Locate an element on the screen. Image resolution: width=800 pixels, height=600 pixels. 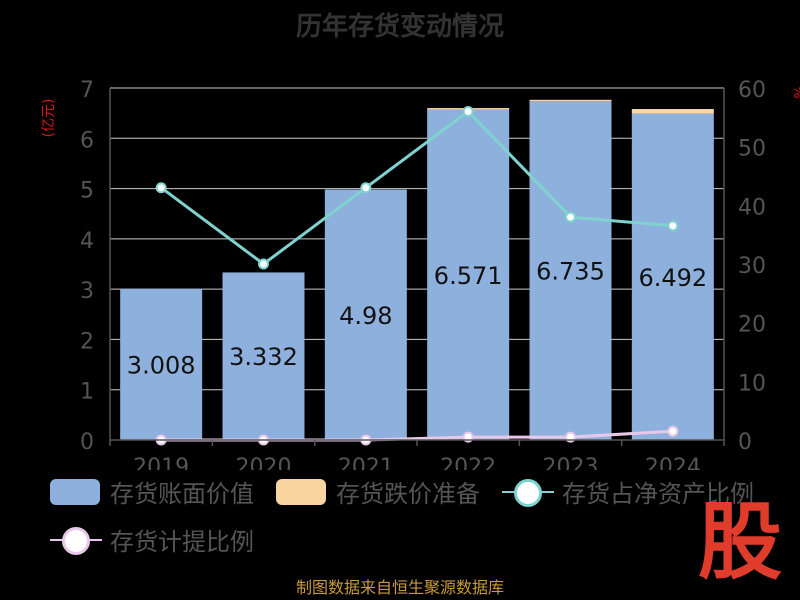
legend-swatch-book is located at coordinates (75, 491).